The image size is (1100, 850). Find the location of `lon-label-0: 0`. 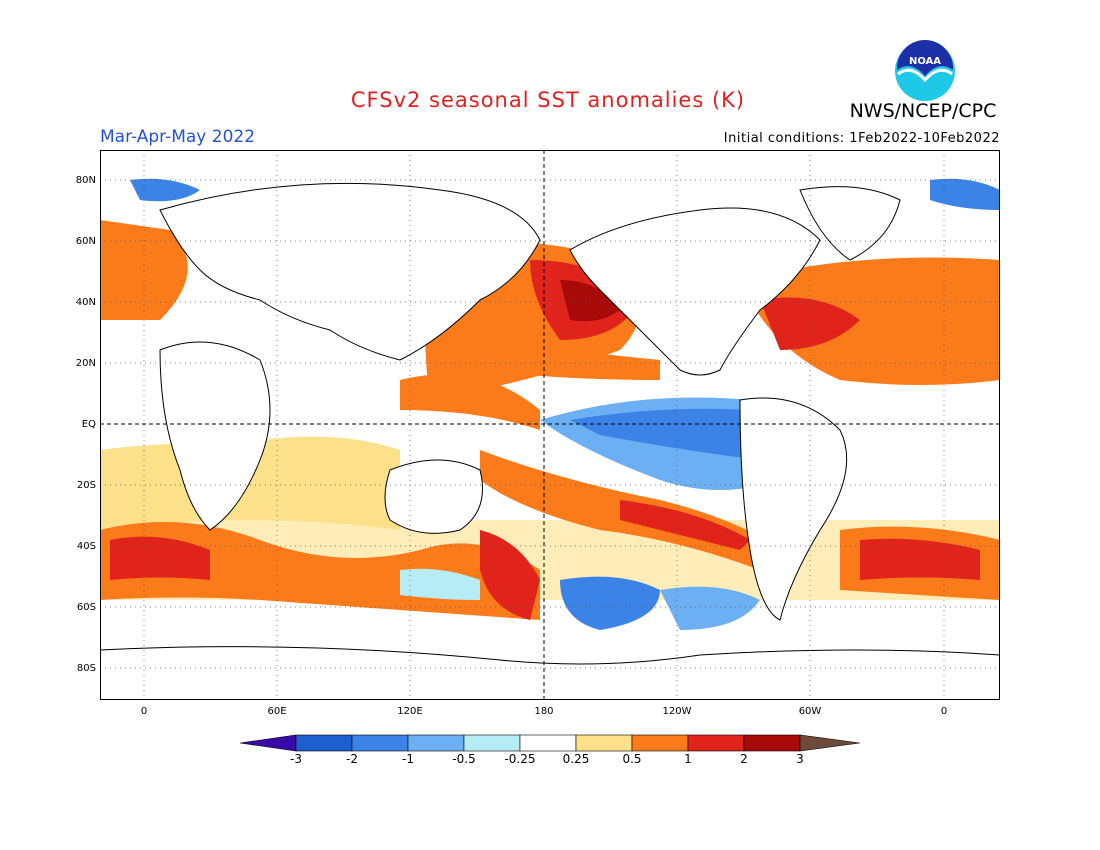

lon-label-0: 0 is located at coordinates (144, 711).